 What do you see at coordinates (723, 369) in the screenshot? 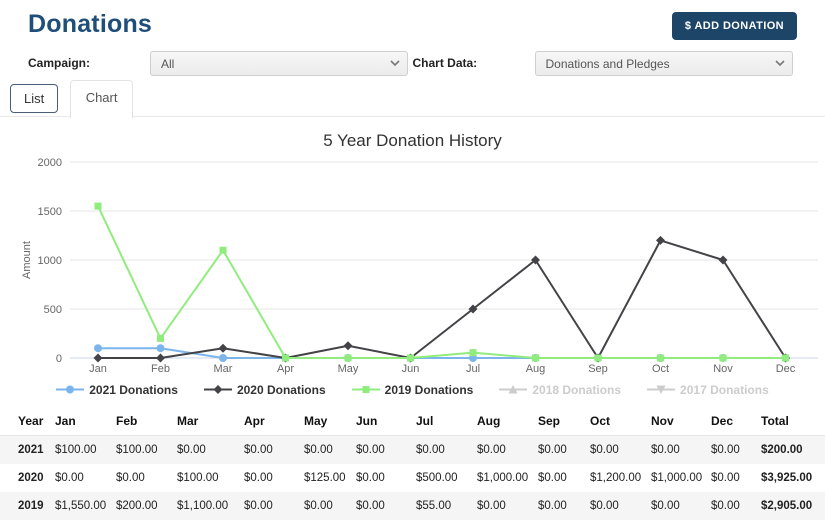
I see `x-axis-tick-label: Nov` at bounding box center [723, 369].